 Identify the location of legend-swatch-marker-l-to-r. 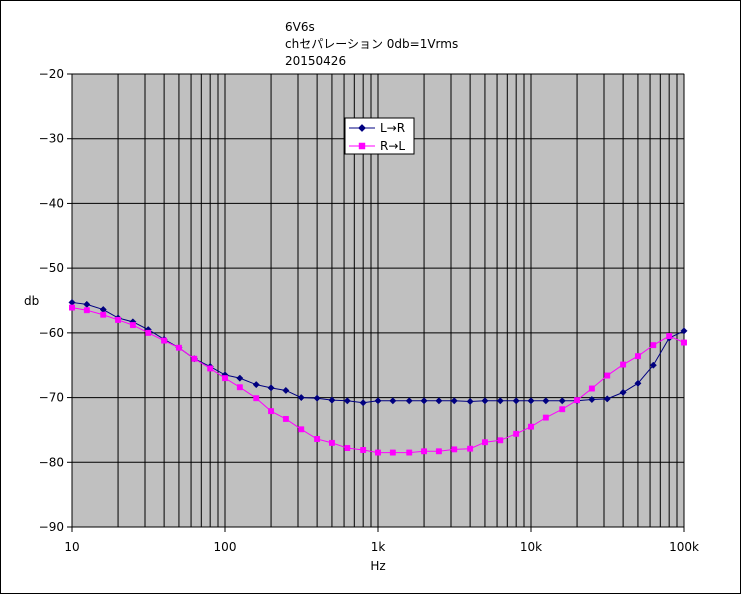
(362, 128).